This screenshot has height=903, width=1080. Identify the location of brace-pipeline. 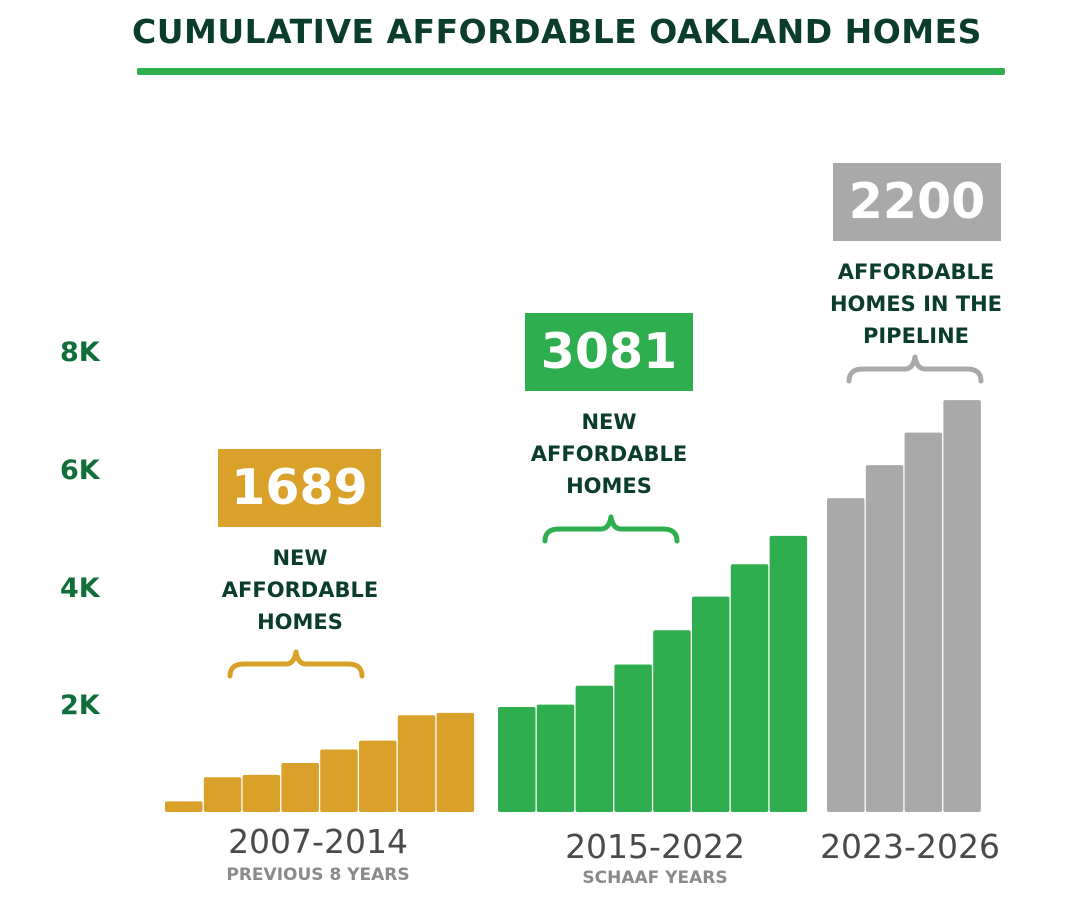
(915, 369).